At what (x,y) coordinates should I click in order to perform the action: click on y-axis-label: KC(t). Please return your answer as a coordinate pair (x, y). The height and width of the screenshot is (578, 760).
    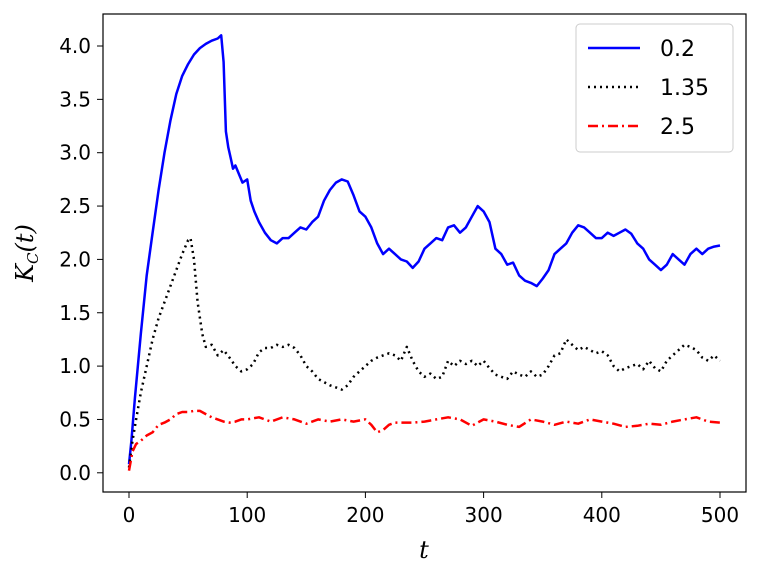
    Looking at the image, I should click on (26, 253).